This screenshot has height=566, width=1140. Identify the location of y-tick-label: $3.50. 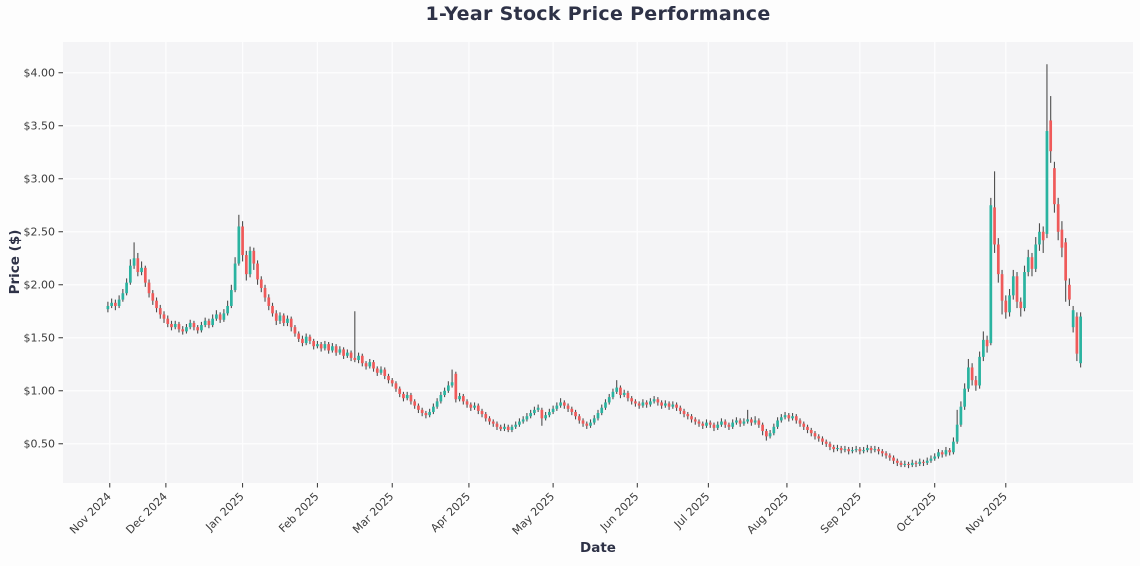
(40, 126).